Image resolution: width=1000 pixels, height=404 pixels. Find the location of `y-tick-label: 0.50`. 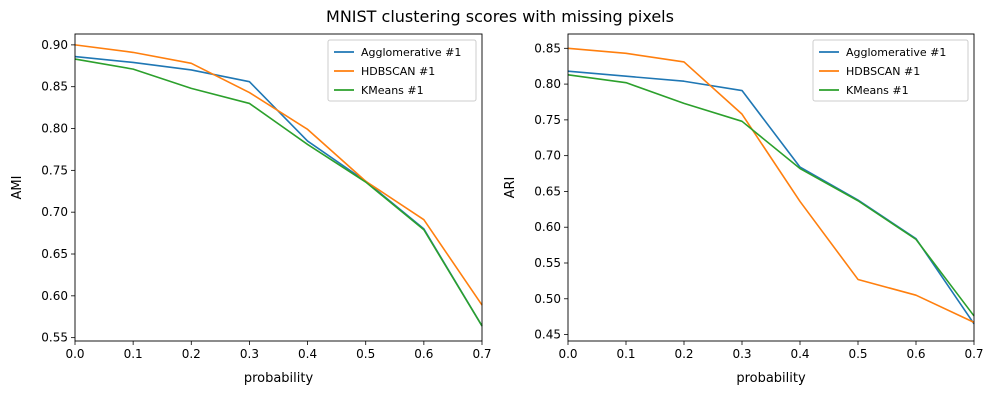

y-tick-label: 0.50 is located at coordinates (547, 299).